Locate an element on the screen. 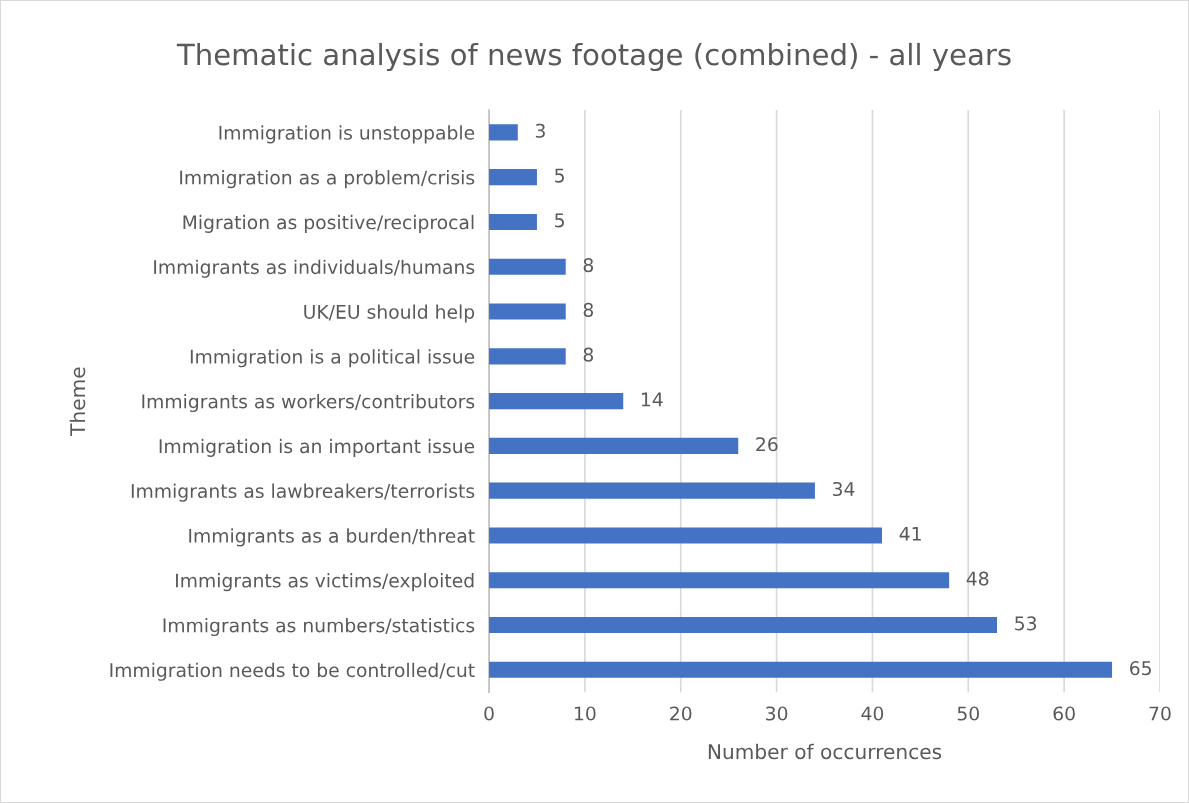 Image resolution: width=1189 pixels, height=803 pixels. x-tick-label: 20 is located at coordinates (681, 713).